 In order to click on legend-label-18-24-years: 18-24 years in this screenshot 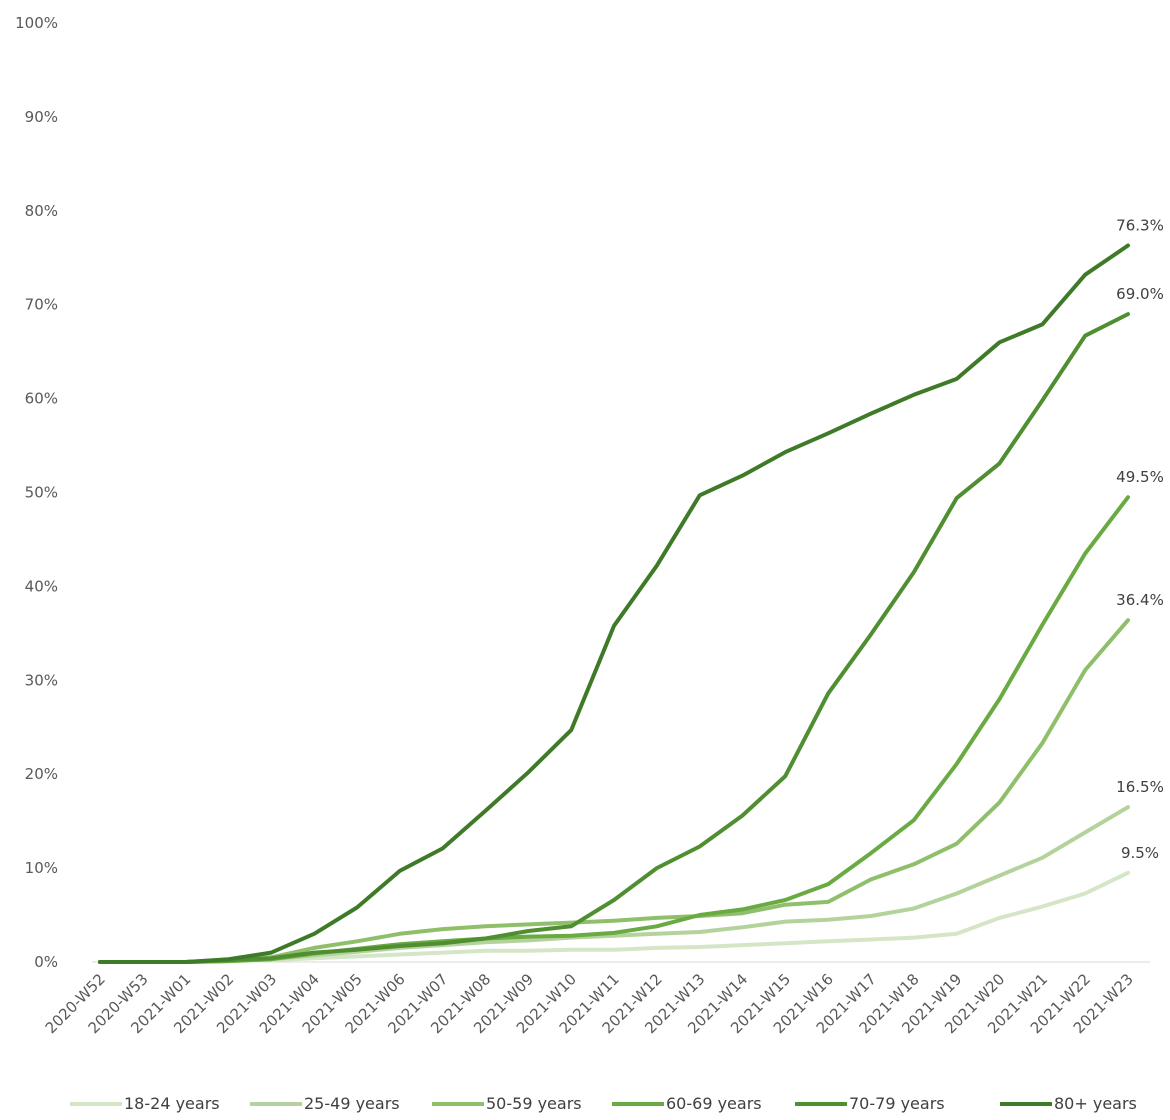, I will do `click(172, 1103)`.